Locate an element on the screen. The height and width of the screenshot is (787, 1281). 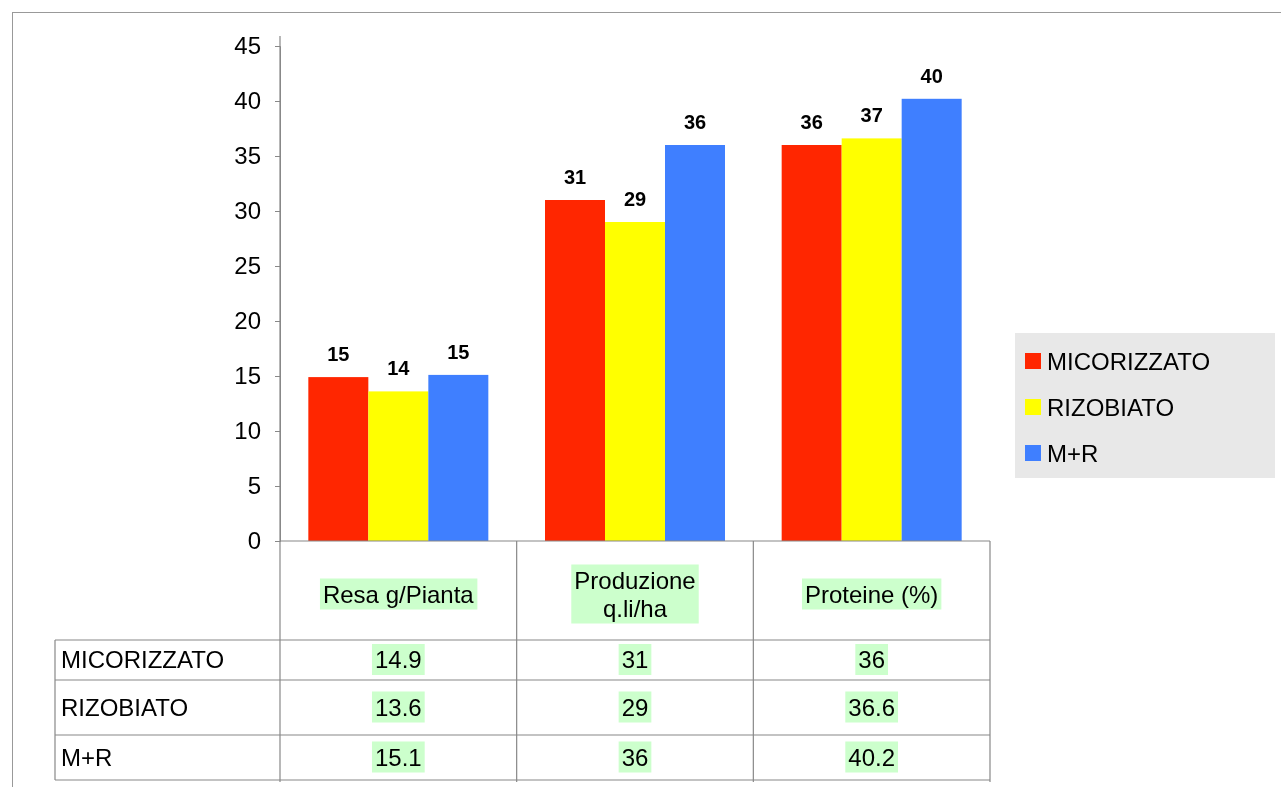
x-tick-label: Proteine (%) is located at coordinates (871, 594).